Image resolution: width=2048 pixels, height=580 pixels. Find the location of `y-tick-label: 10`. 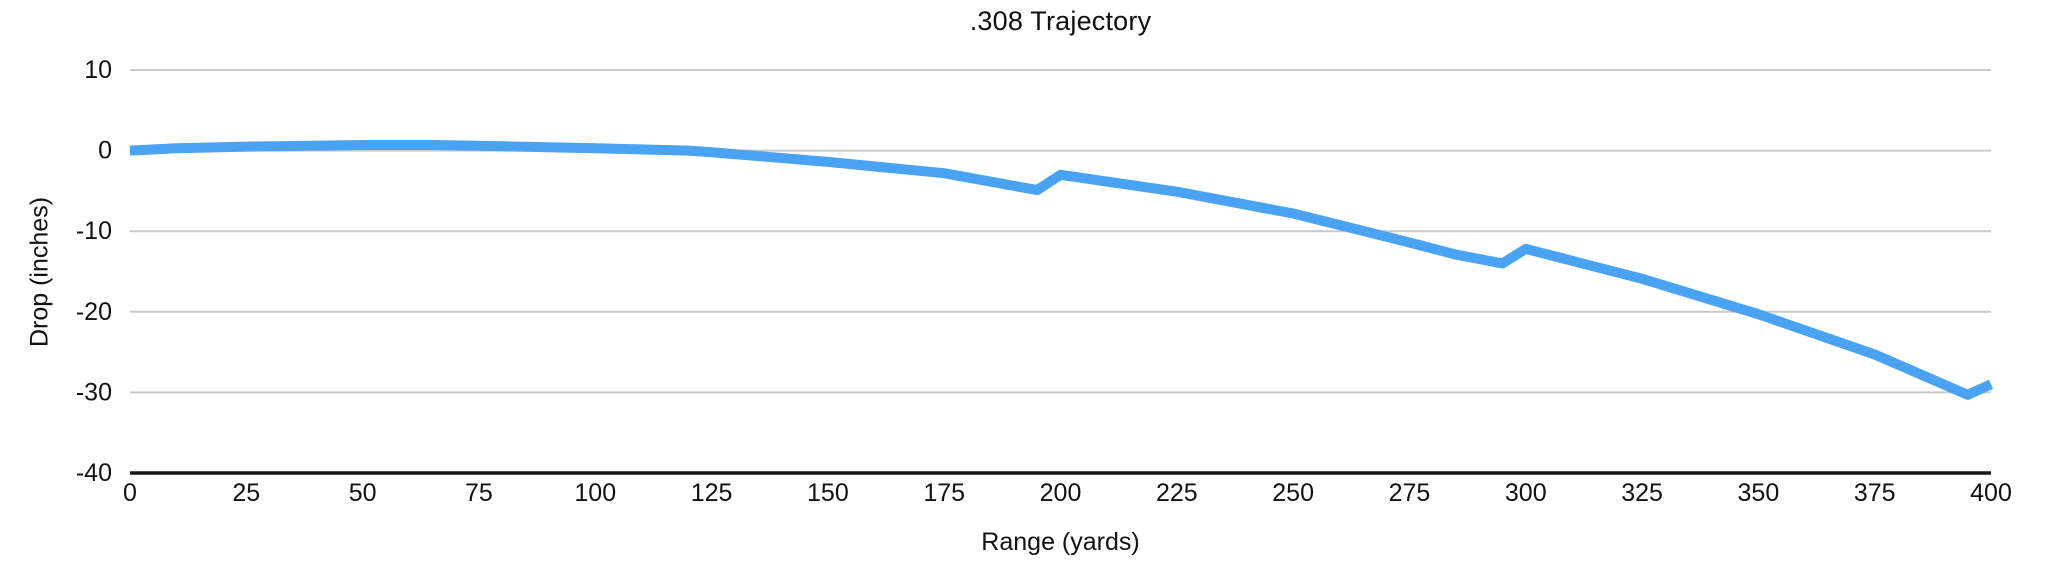

y-tick-label: 10 is located at coordinates (98, 70).